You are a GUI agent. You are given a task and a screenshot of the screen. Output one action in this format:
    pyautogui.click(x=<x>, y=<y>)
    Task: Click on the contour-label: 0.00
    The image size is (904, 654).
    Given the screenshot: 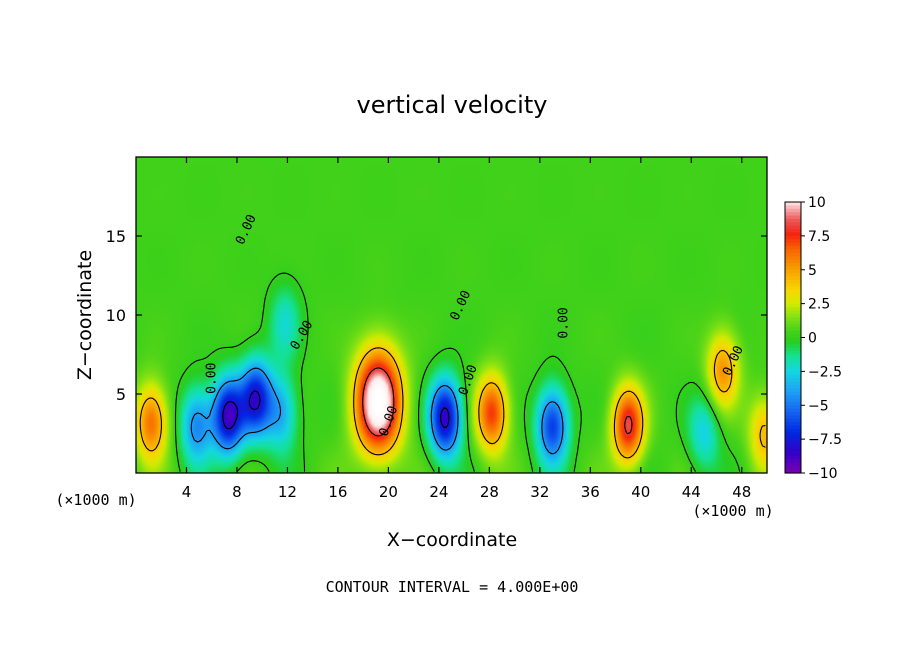 What is the action you would take?
    pyautogui.click(x=212, y=378)
    